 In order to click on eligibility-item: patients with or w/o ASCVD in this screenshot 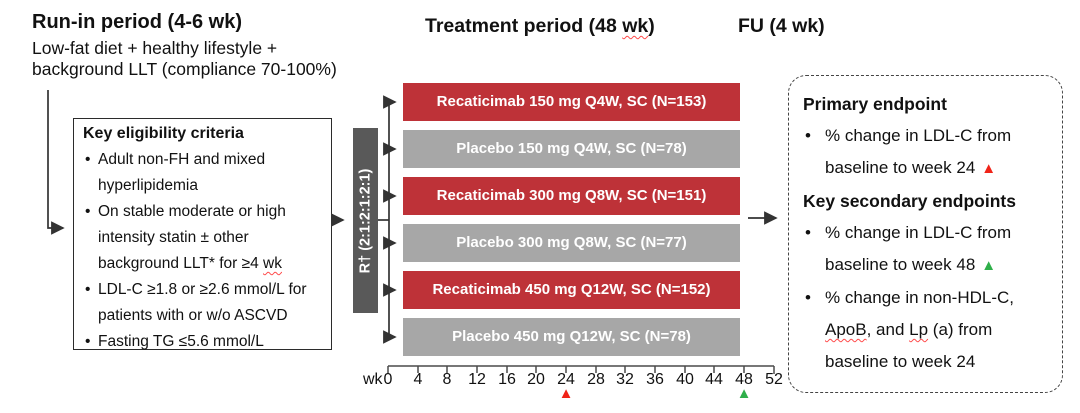, I will do `click(193, 315)`.